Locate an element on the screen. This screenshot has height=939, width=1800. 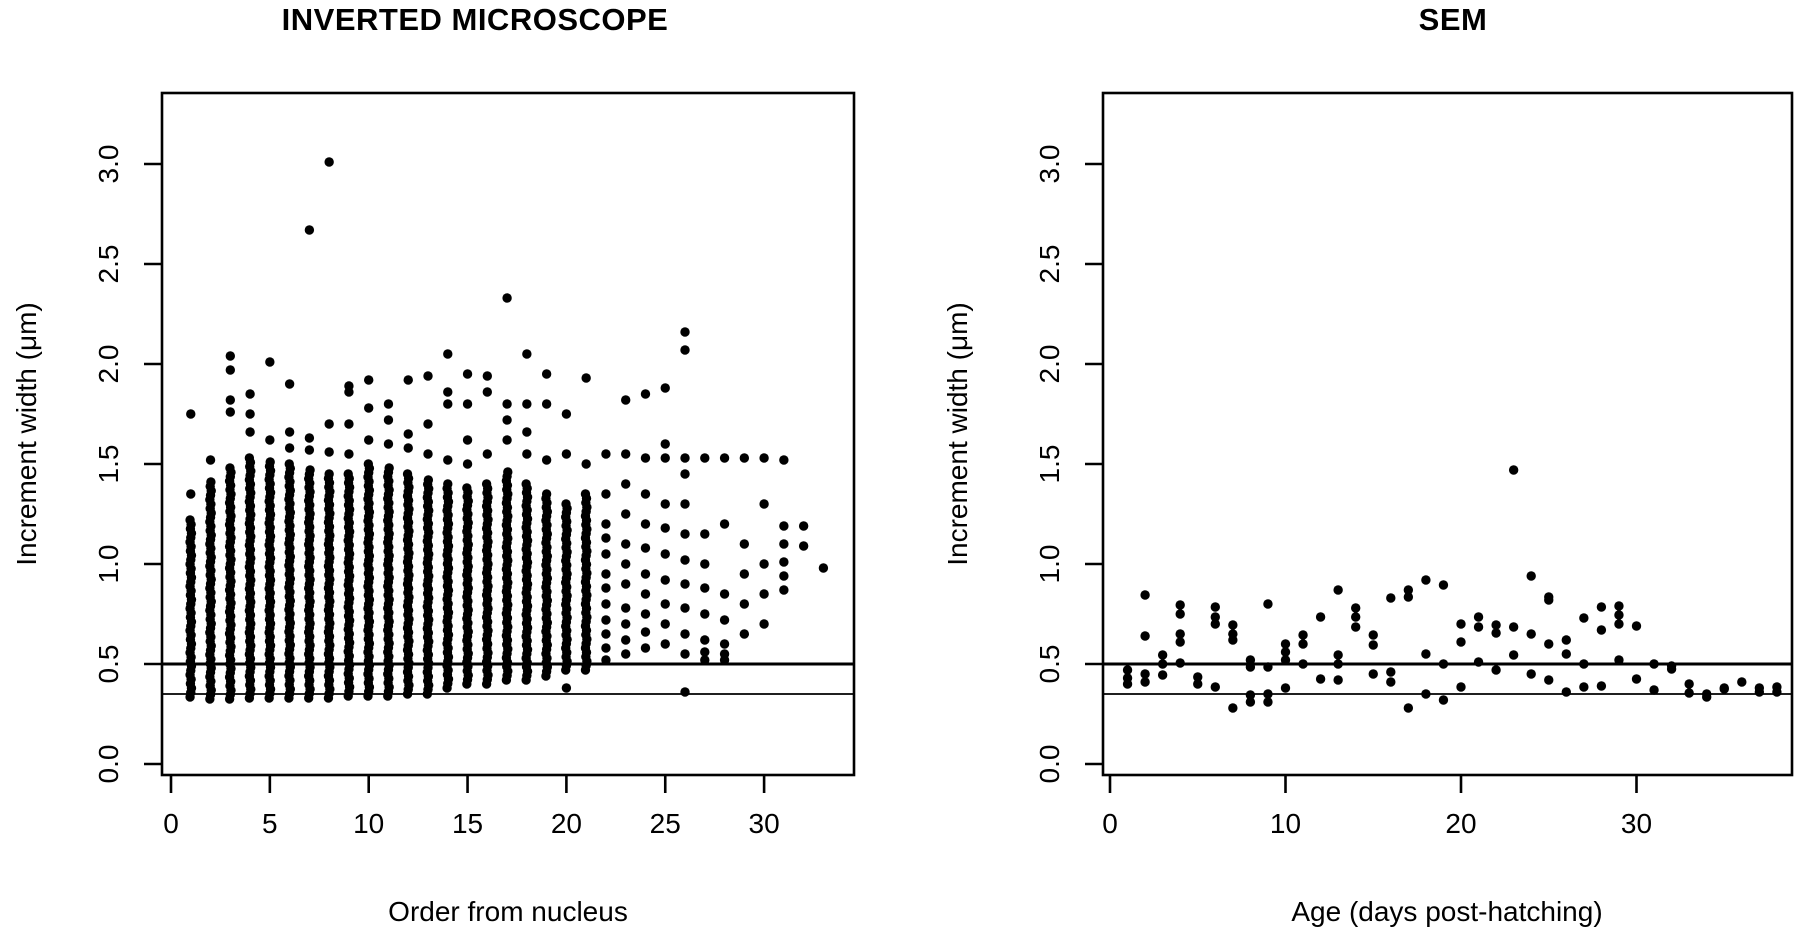
y-tick-label-sem: 0.5 is located at coordinates (1049, 664).